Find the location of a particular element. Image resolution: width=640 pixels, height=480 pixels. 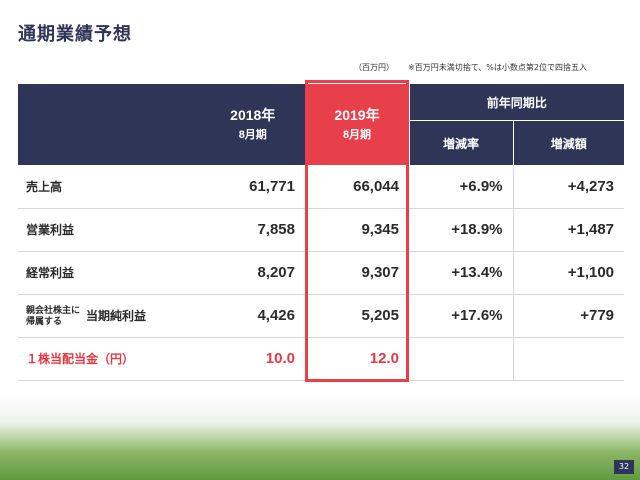

value-2019: 66,044 is located at coordinates (357, 187).